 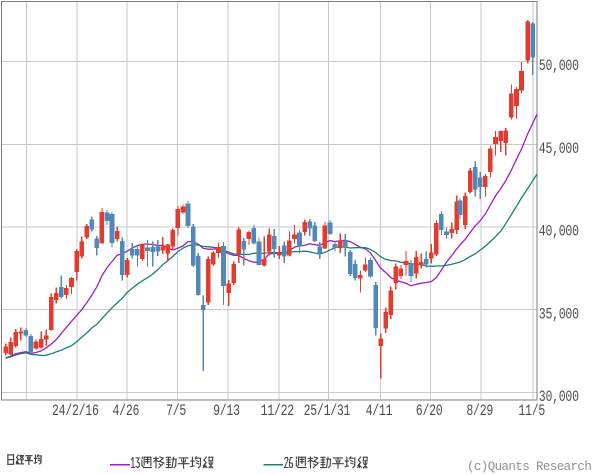 What do you see at coordinates (379, 411) in the screenshot?
I see `svg-text: 4/11` at bounding box center [379, 411].